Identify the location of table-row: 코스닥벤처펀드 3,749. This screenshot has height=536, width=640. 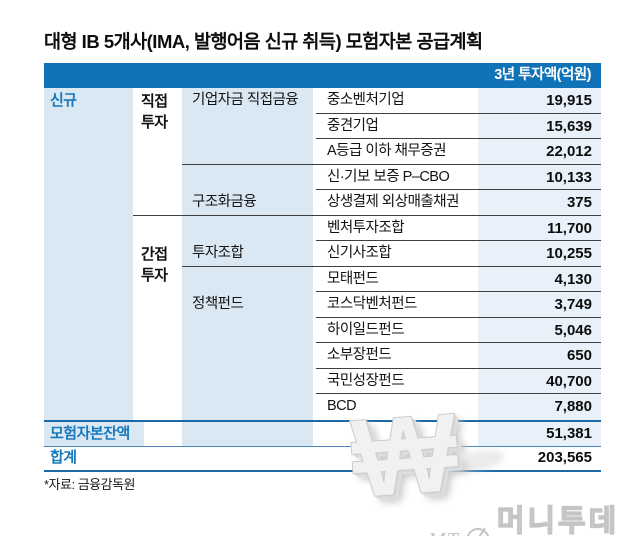
(322, 305).